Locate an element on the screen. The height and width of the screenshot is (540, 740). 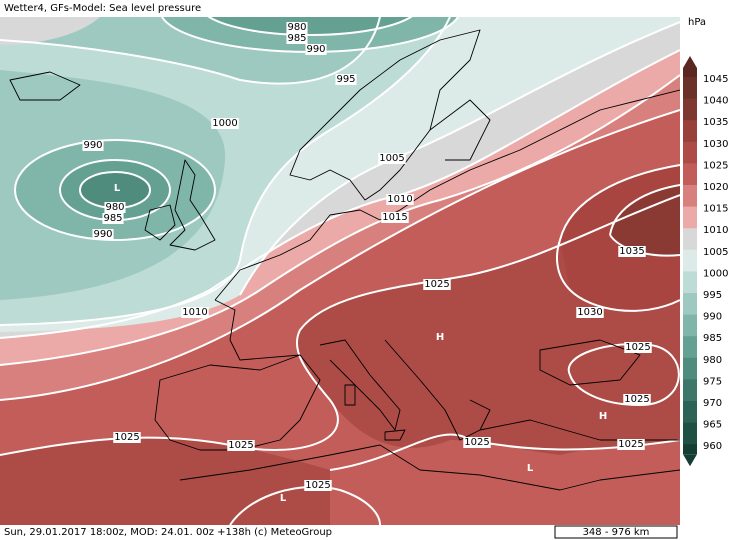
header-title: Wetter4, GFs-Model: Sea level pressure is located at coordinates (102, 8).